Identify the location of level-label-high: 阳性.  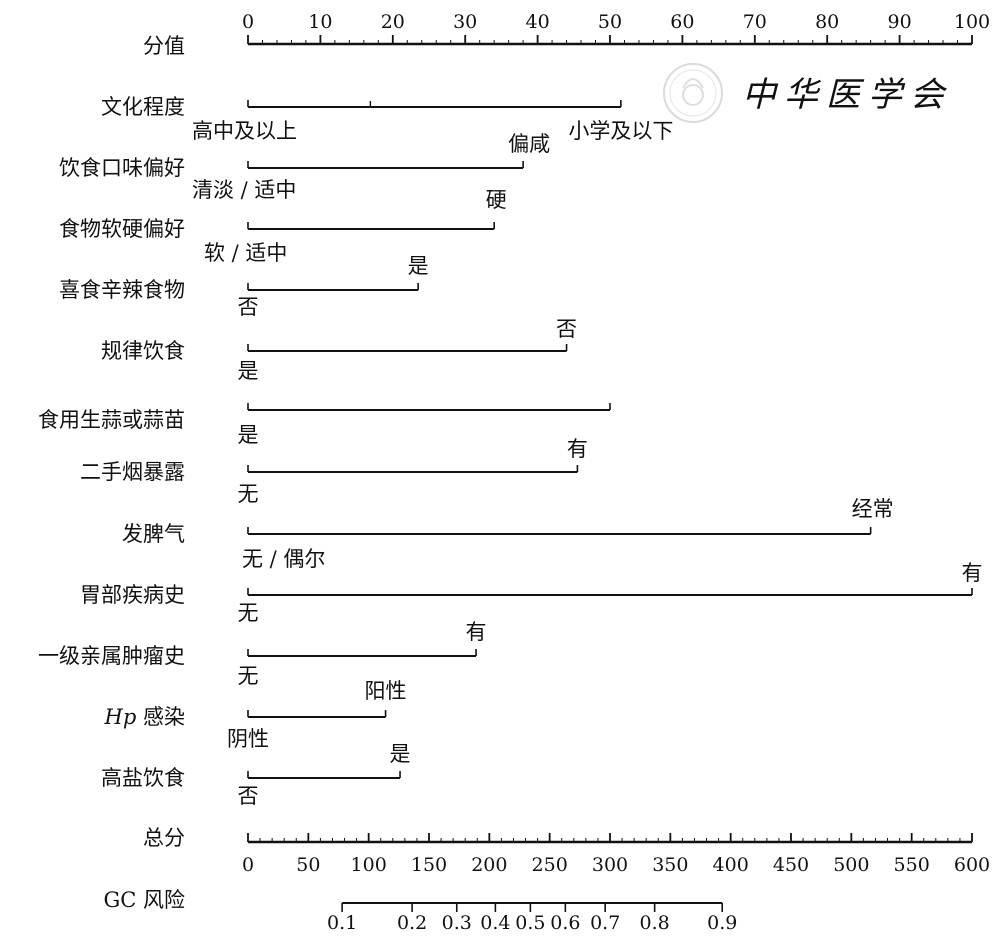
(386, 691).